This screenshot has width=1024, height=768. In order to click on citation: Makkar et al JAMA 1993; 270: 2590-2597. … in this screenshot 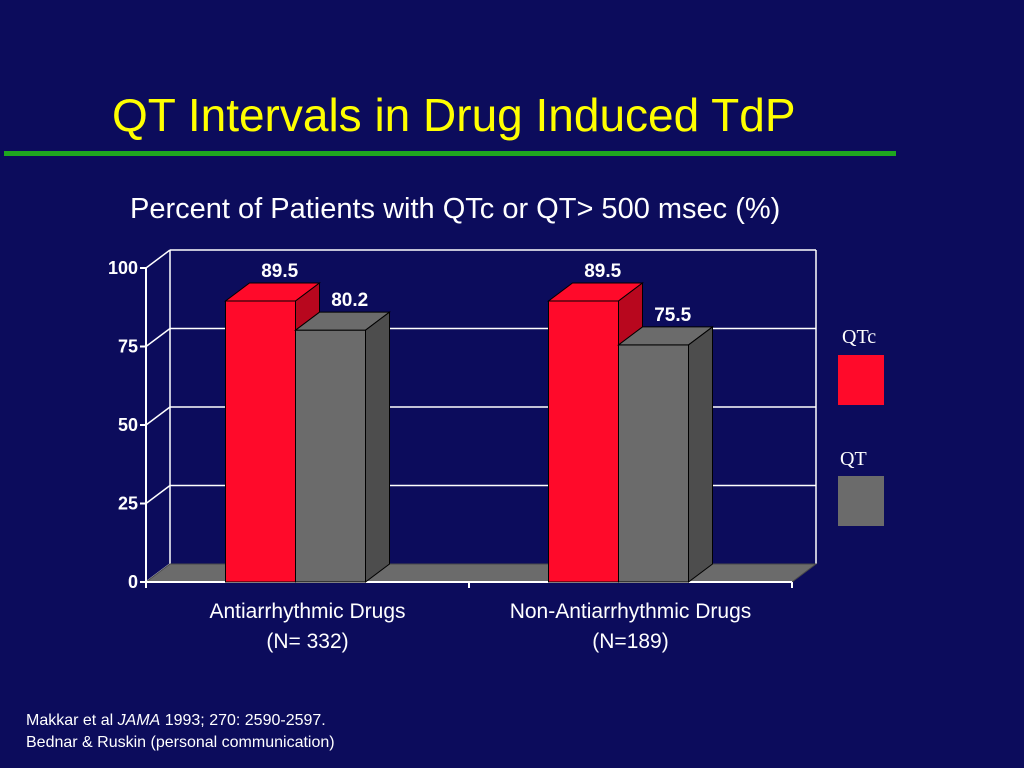, I will do `click(180, 732)`.